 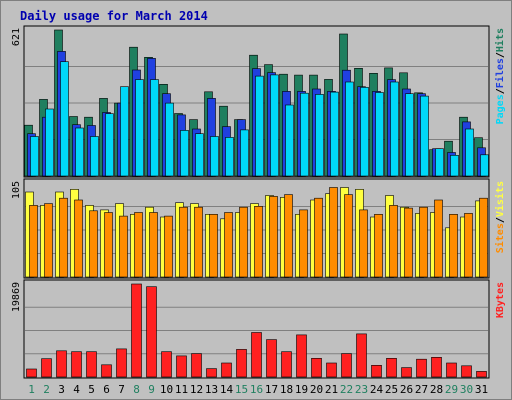 What do you see at coordinates (391, 389) in the screenshot?
I see `x-tick-label-day-25: 25` at bounding box center [391, 389].